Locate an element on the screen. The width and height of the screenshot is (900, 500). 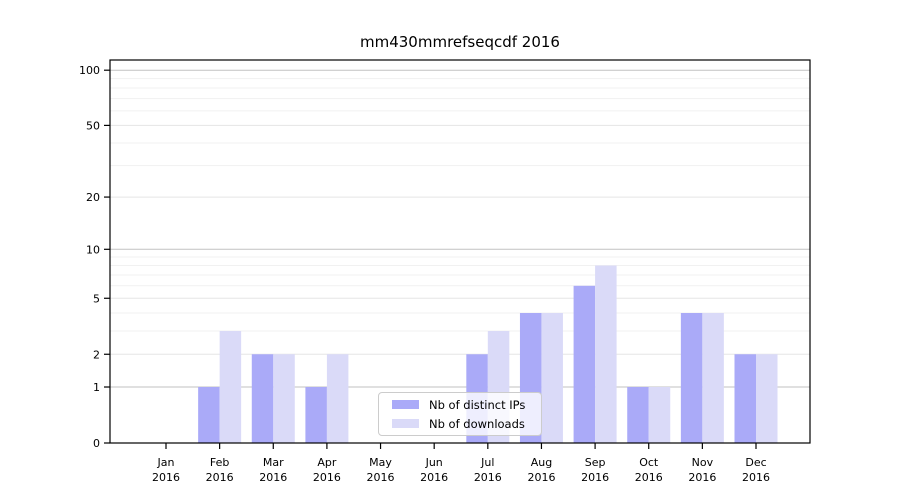
legend-item-distinct-ips: Nb of distinct IPs is located at coordinates (460, 404).